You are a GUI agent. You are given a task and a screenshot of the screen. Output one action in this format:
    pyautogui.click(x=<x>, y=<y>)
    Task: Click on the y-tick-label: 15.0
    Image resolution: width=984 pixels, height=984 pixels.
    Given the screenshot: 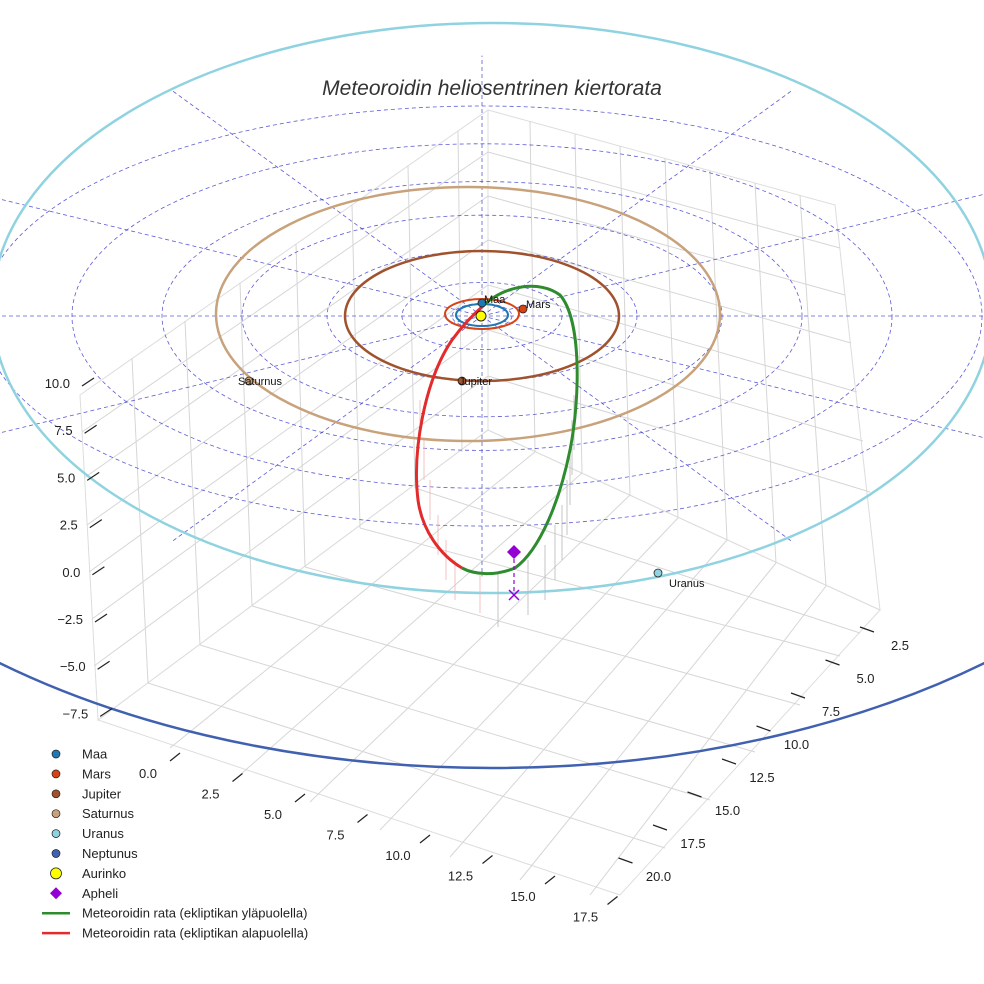 What is the action you would take?
    pyautogui.click(x=727, y=810)
    